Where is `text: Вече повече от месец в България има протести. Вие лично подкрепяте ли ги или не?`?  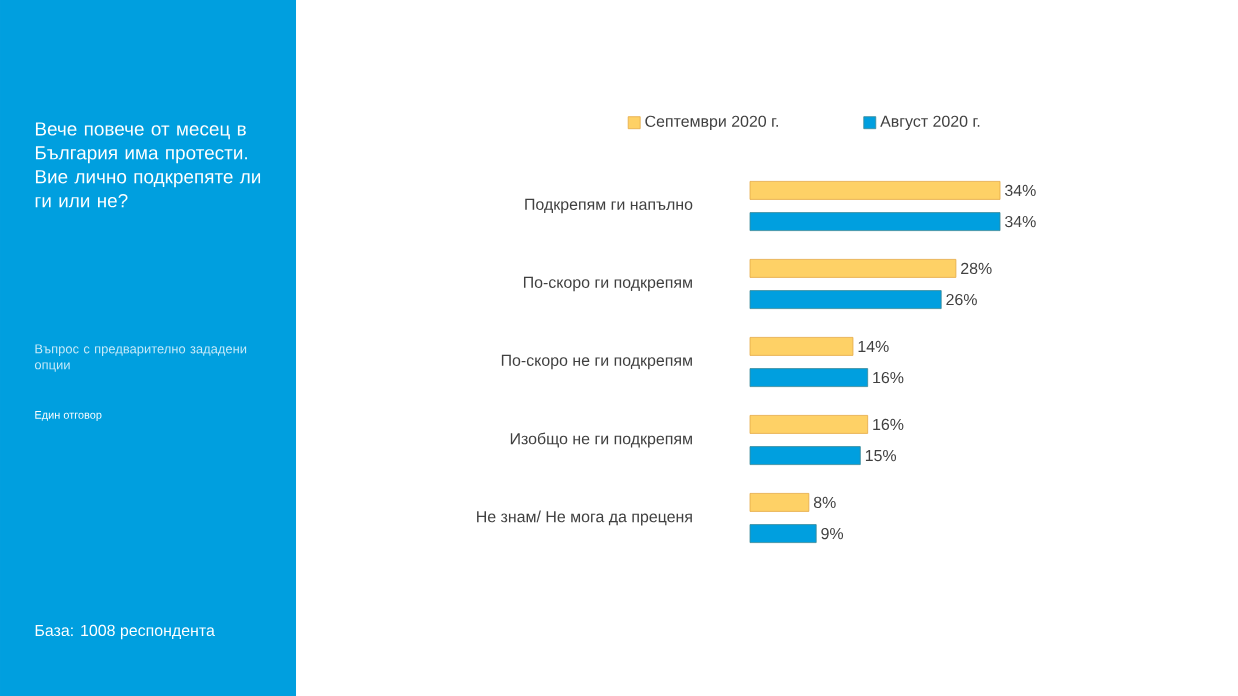
text: Вече повече от месец в България има протести. Вие лично подкрепяте ли ги или не? is located at coordinates (148, 165).